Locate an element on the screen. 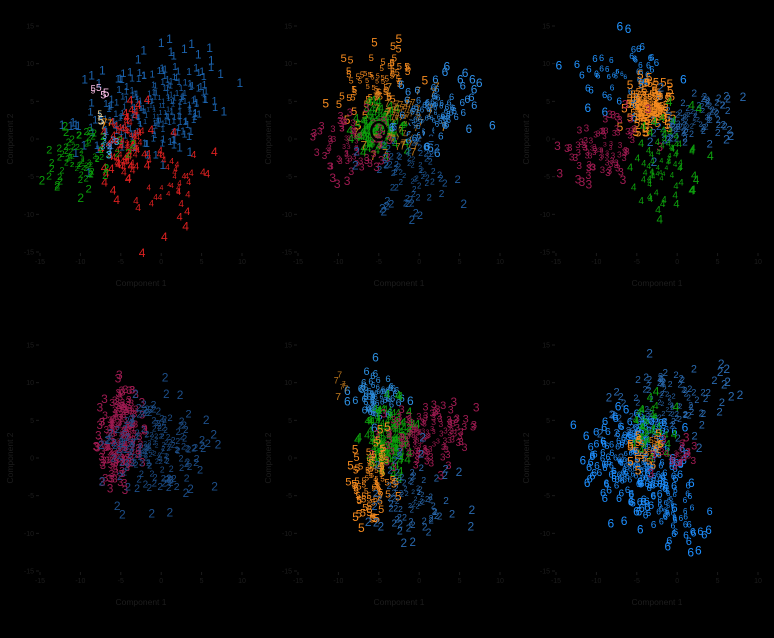 The width and height of the screenshot is (774, 638). x-tick-label: 10 is located at coordinates (758, 581).